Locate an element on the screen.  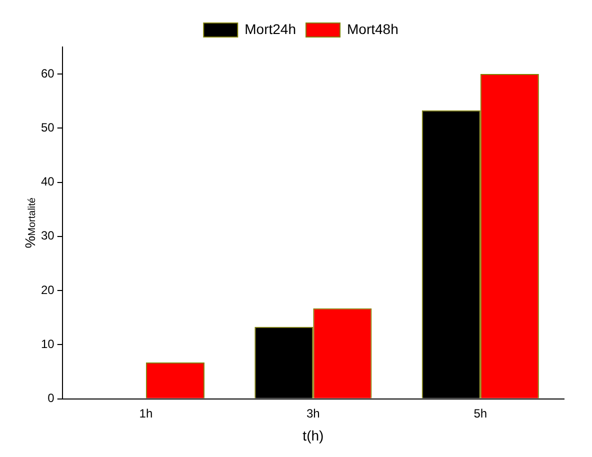
y-tick-label: 10 is located at coordinates (47, 343).